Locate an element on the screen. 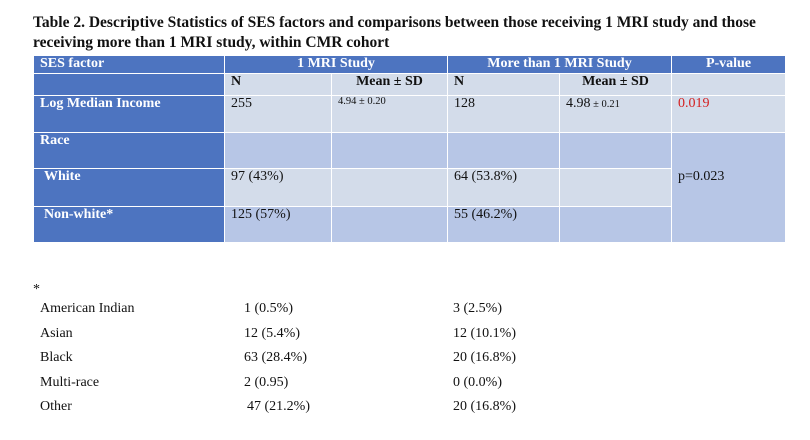  table-row-white: White 97 (43%) 64 (53.8%) is located at coordinates (409, 187).